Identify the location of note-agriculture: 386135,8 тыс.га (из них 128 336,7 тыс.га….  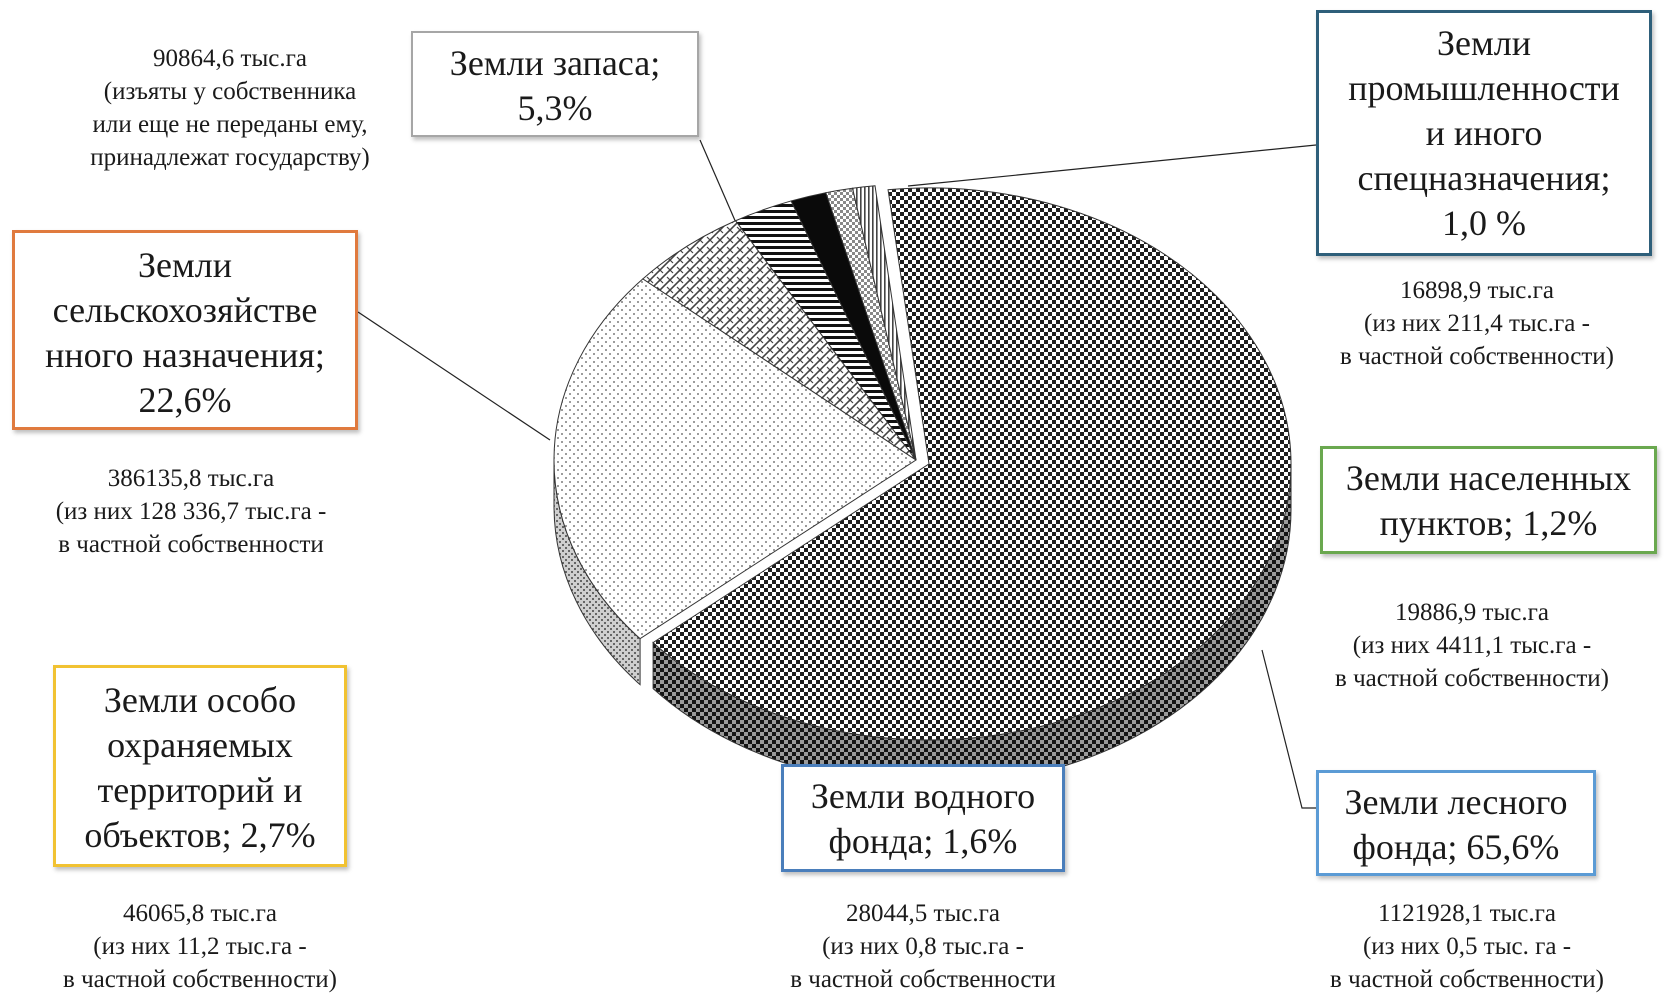
(191, 511).